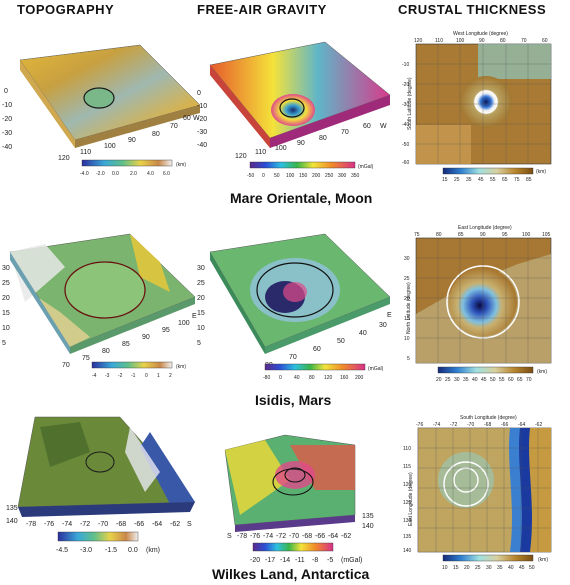 The height and width of the screenshot is (585, 570). I want to click on axis-title: South Longitude (degree), so click(488, 418).